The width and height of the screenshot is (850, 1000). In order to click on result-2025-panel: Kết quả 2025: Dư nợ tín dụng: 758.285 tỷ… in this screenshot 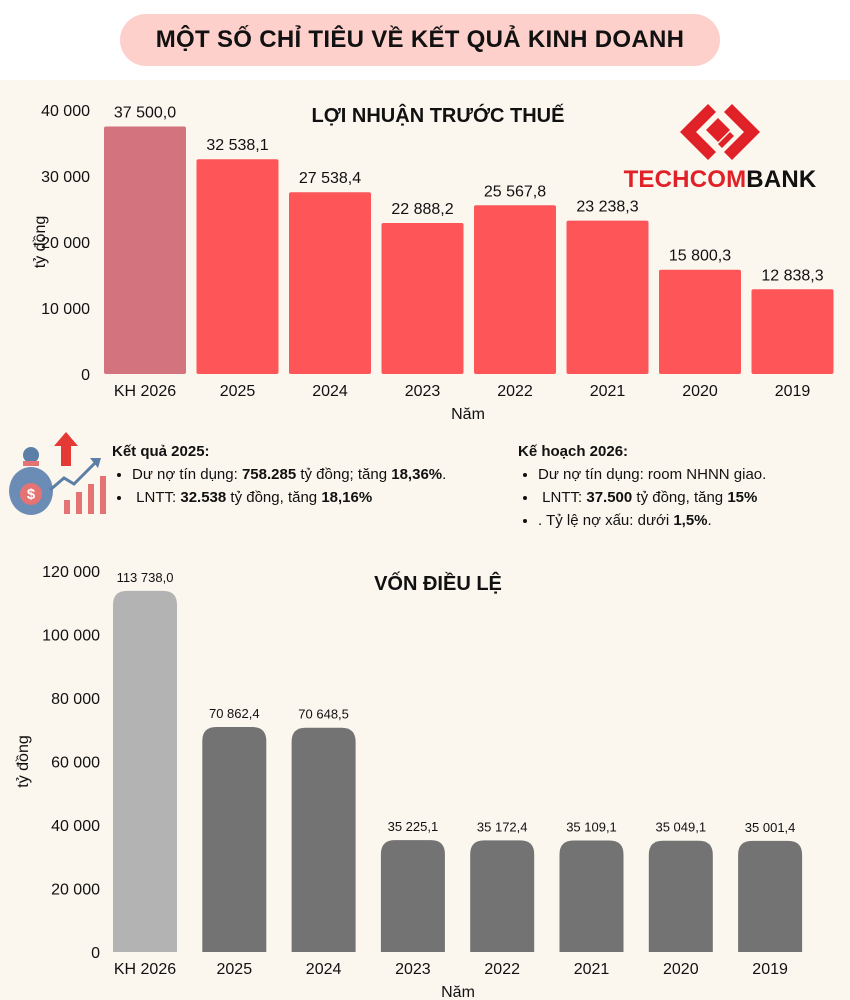, I will do `click(312, 477)`.